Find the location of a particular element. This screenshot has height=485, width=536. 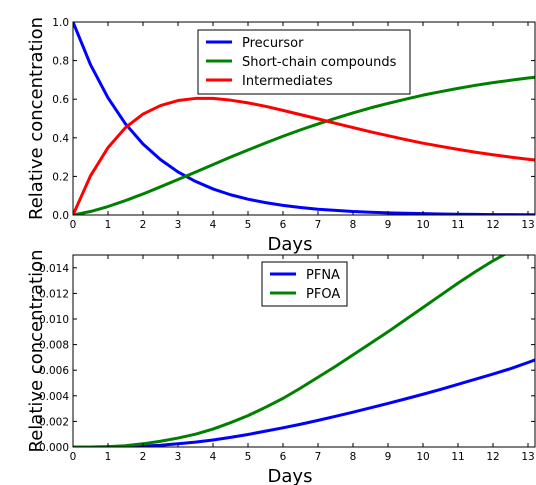

y-tick-label: 0.0 is located at coordinates (60, 216).